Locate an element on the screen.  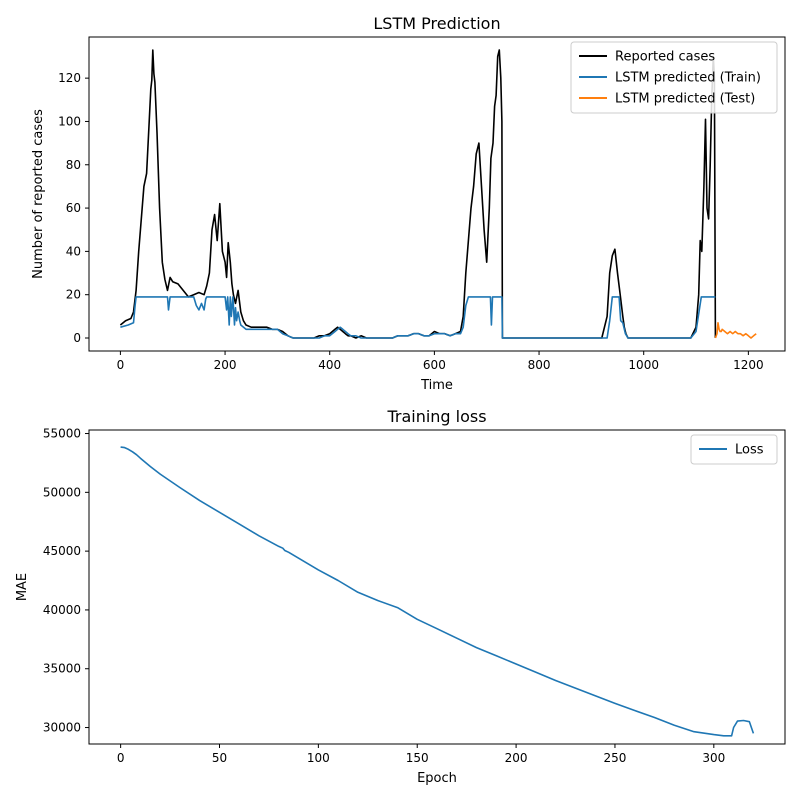
x-tick-label: 250 is located at coordinates (615, 758).